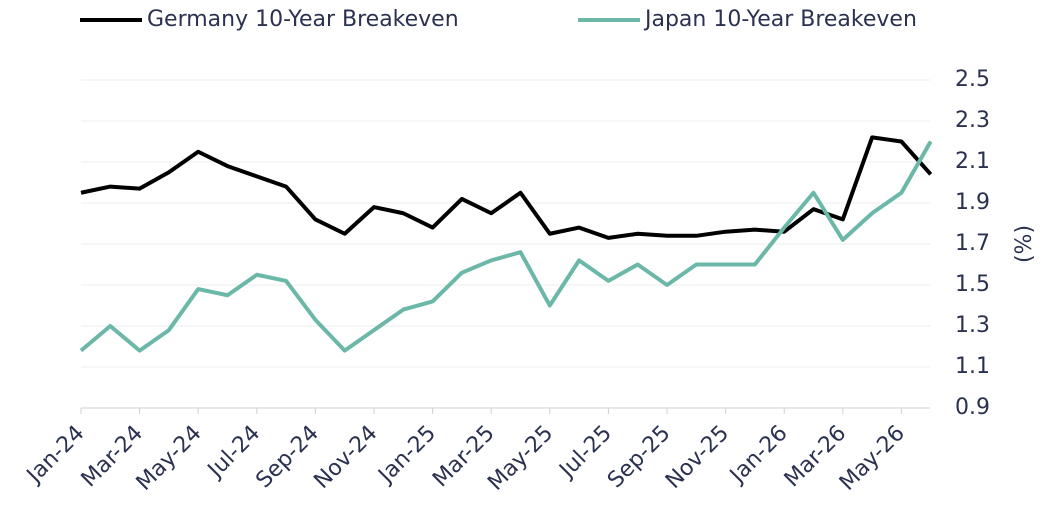 Image resolution: width=1043 pixels, height=519 pixels. What do you see at coordinates (972, 243) in the screenshot?
I see `y-tick-label: 1.7` at bounding box center [972, 243].